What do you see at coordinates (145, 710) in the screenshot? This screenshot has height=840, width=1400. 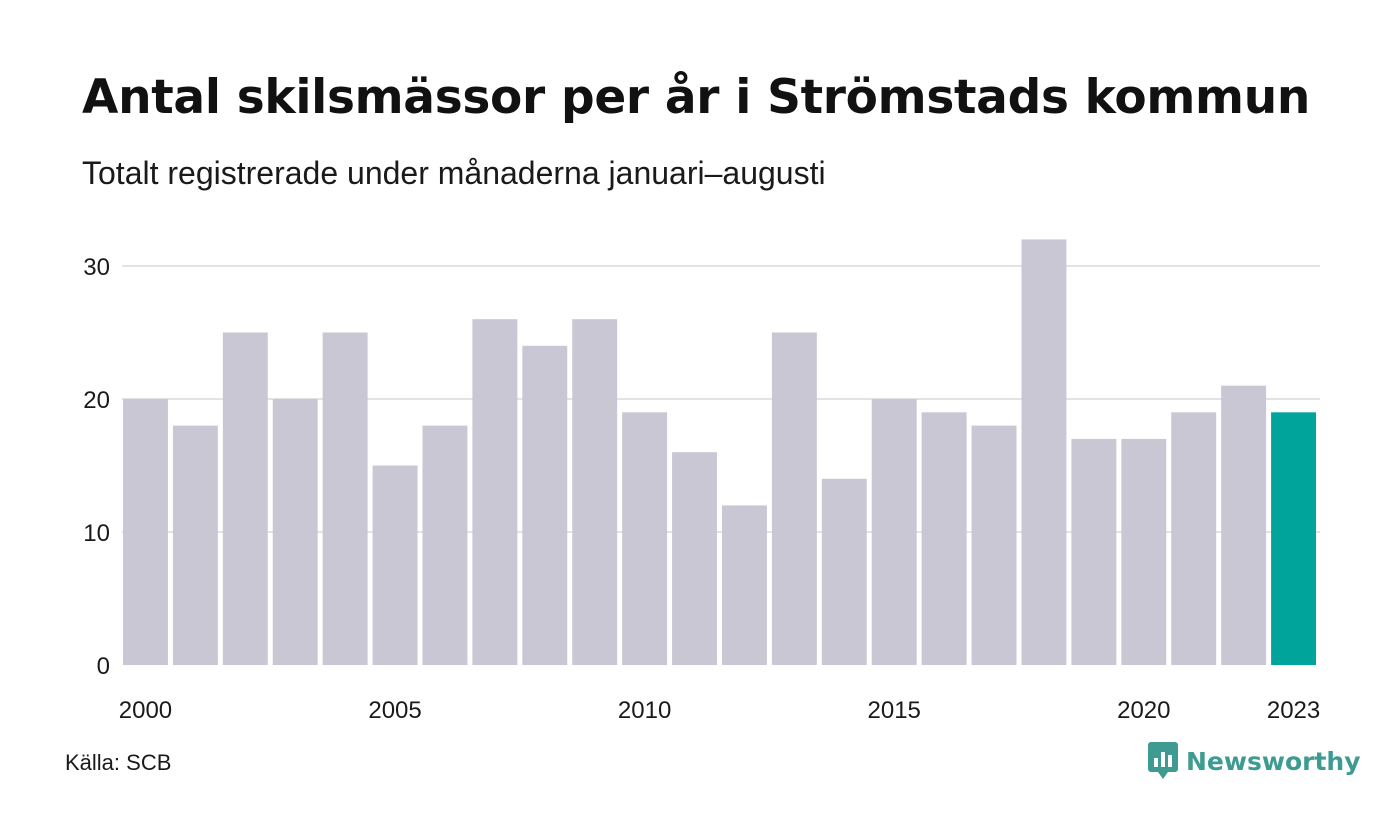 I see `x-tick-label-2000: 2000` at bounding box center [145, 710].